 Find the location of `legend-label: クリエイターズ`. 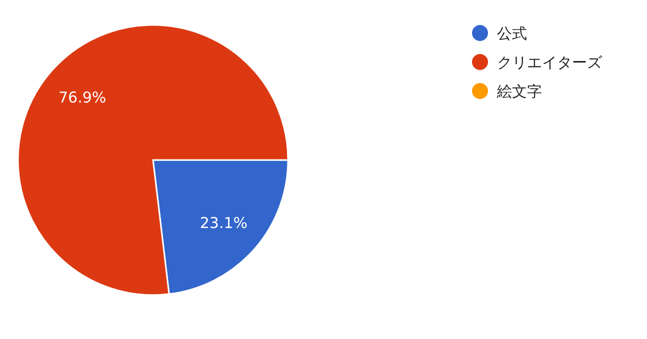

legend-label: クリエイターズ is located at coordinates (550, 62).